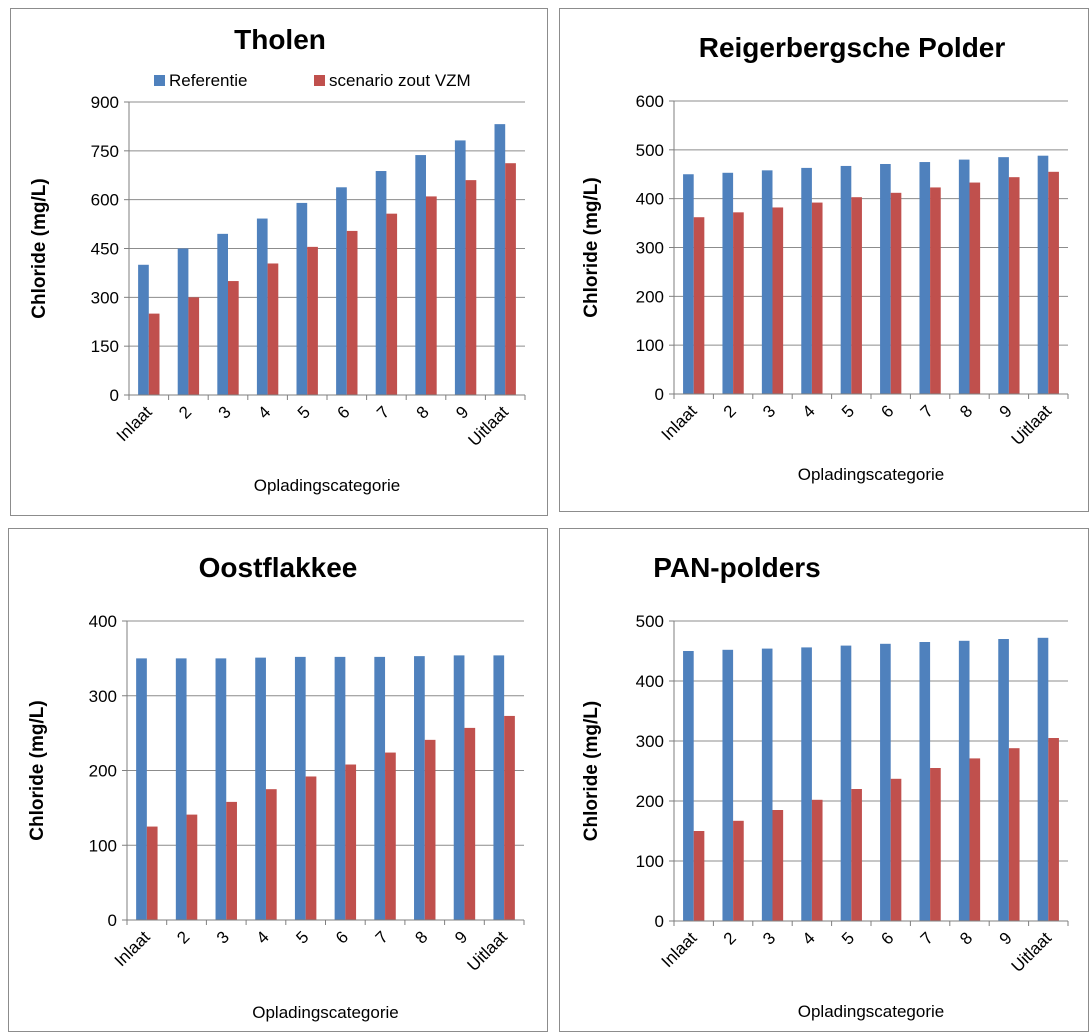 The image size is (1089, 1032). What do you see at coordinates (208, 80) in the screenshot?
I see `legend-label-referentie: Referentie` at bounding box center [208, 80].